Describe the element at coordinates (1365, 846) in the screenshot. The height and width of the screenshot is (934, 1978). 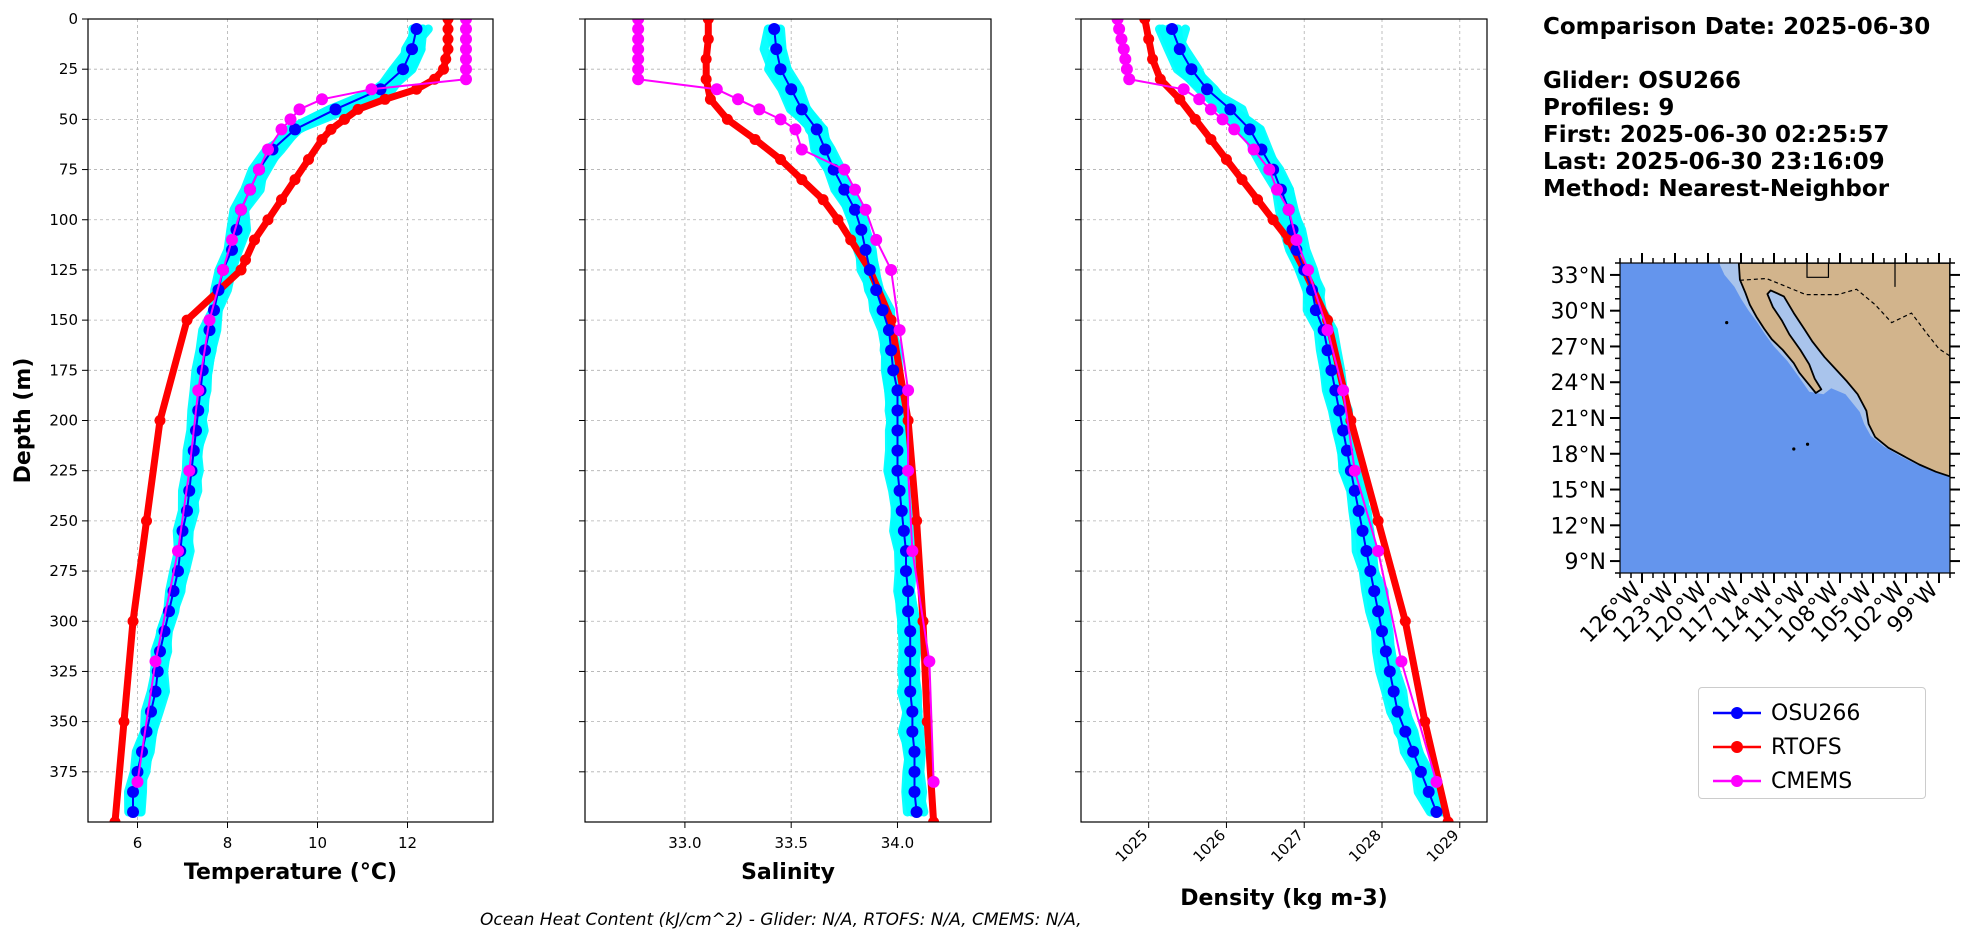
I see `x-tick-label: 1028` at that location.